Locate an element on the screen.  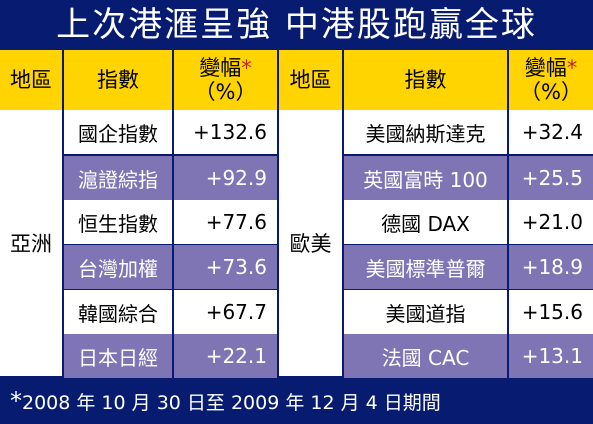
table-row-name: 滬證綜指 is located at coordinates (118, 178).